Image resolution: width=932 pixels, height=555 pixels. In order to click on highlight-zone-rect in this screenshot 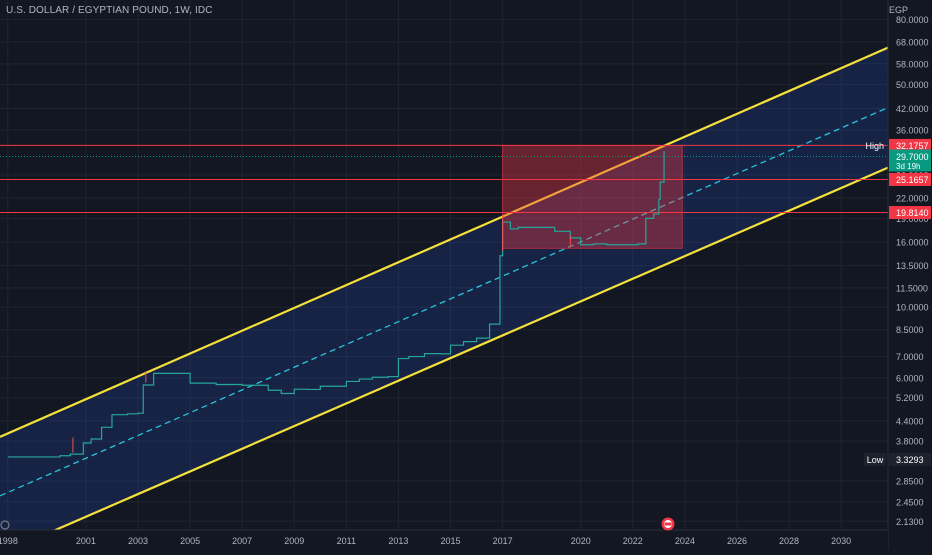, I will do `click(592, 196)`.